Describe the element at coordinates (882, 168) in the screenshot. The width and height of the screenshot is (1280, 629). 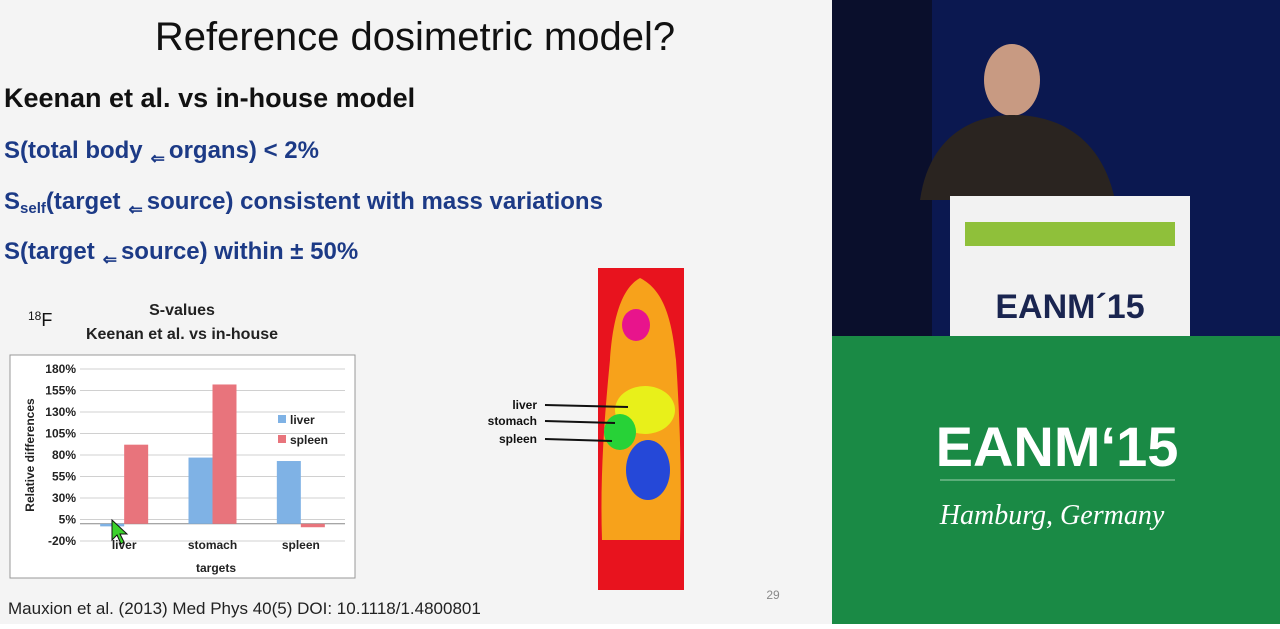
I see `video-curtain` at that location.